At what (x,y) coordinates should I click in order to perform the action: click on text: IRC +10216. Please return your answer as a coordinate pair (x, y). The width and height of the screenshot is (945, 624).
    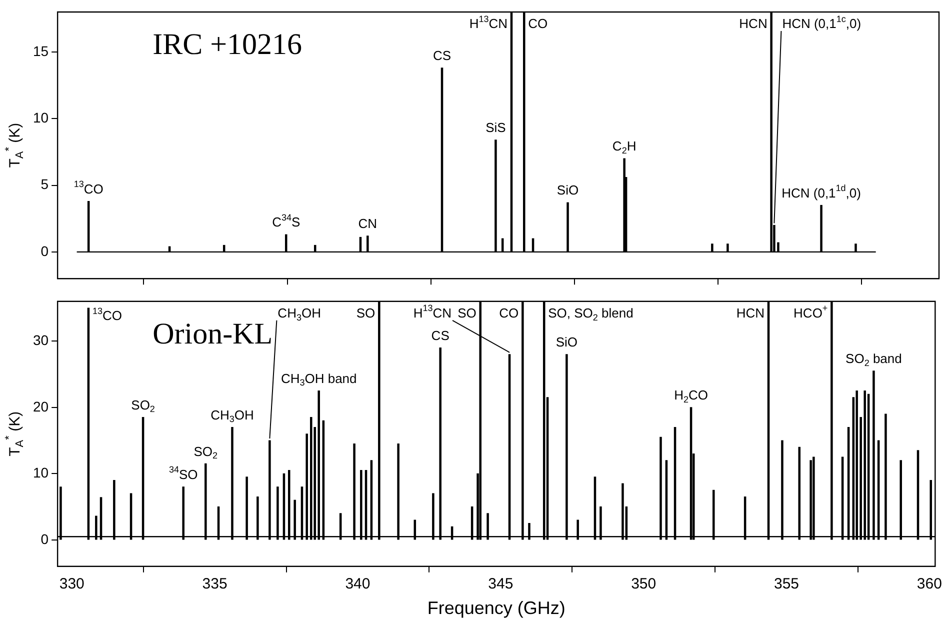
    Looking at the image, I should click on (227, 44).